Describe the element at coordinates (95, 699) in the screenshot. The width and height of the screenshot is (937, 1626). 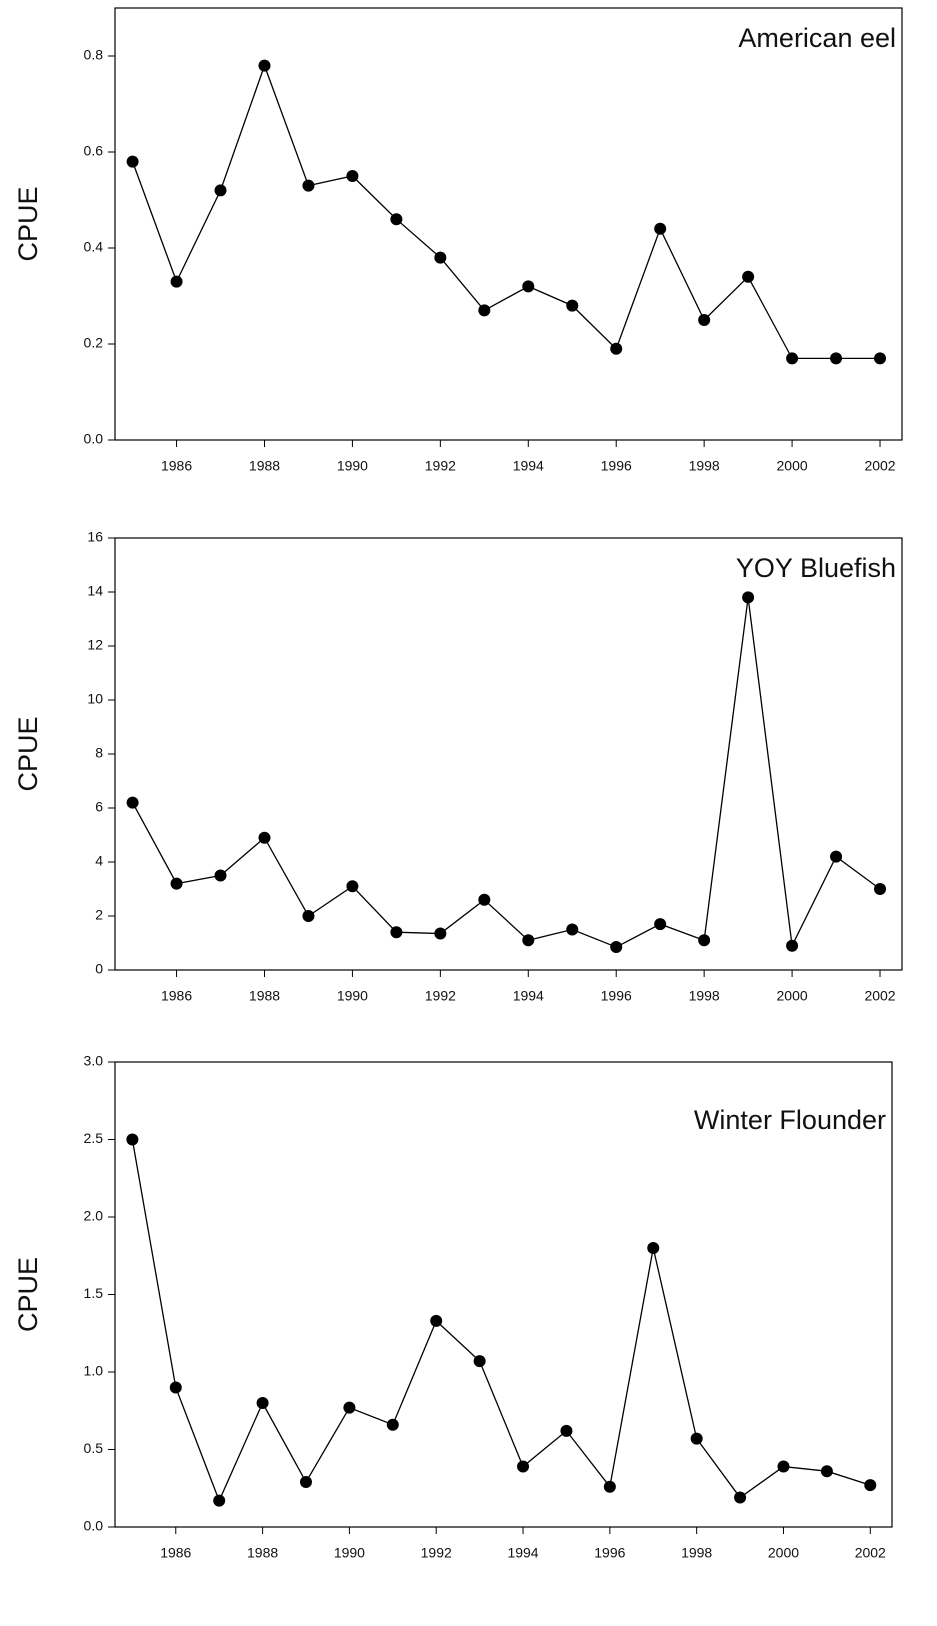
I see `y-tick-label: 10` at that location.